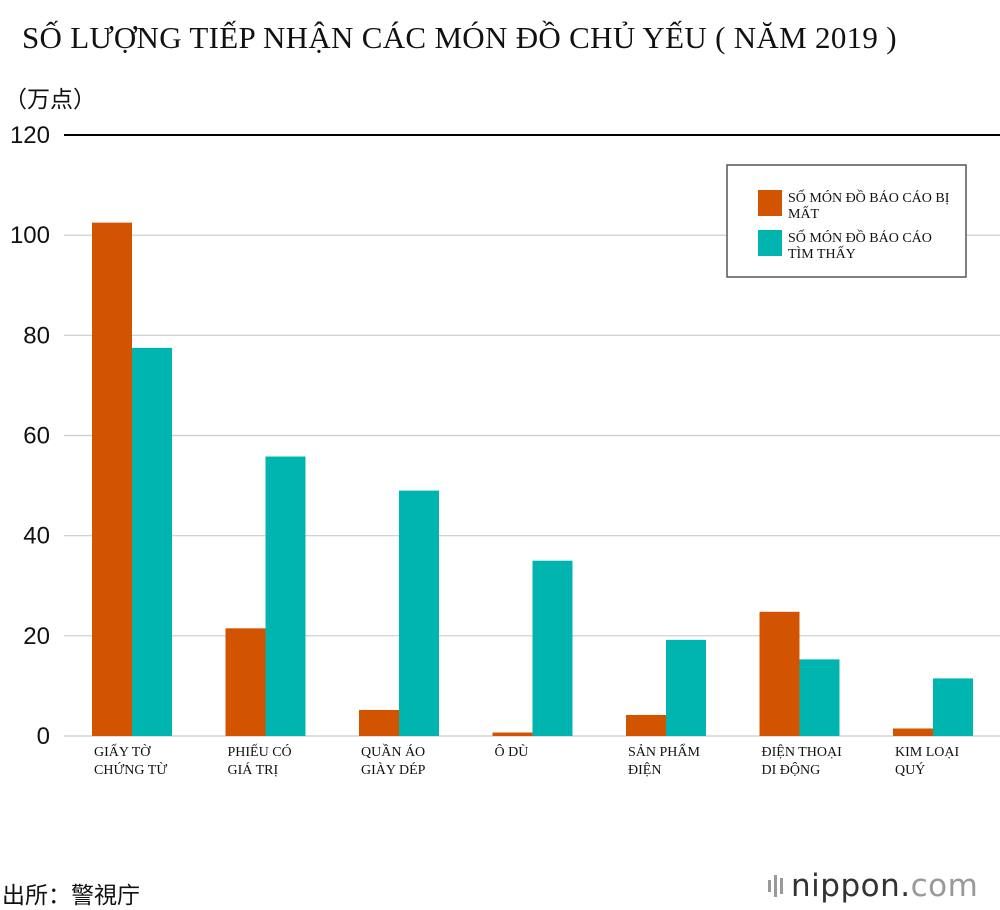 This screenshot has height=910, width=1000. What do you see at coordinates (860, 237) in the screenshot?
I see `legend-label: SỐ MÓN ĐỒ BÁO CÁO` at bounding box center [860, 237].